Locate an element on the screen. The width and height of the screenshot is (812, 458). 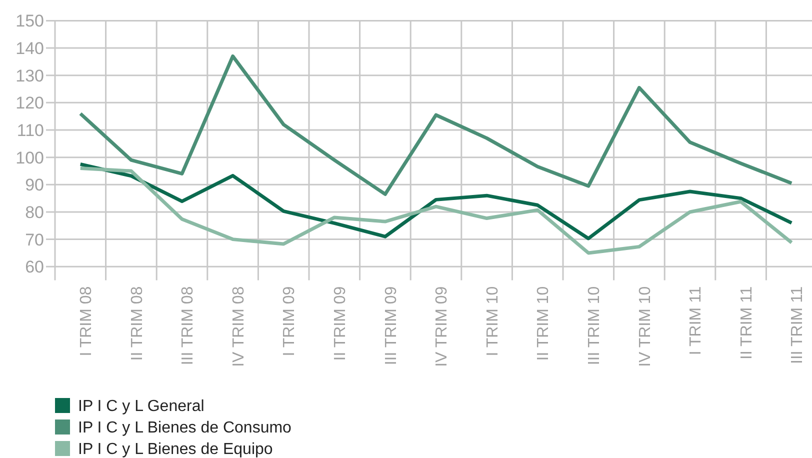
x-tick-label: III TRIM 09 is located at coordinates (391, 326).